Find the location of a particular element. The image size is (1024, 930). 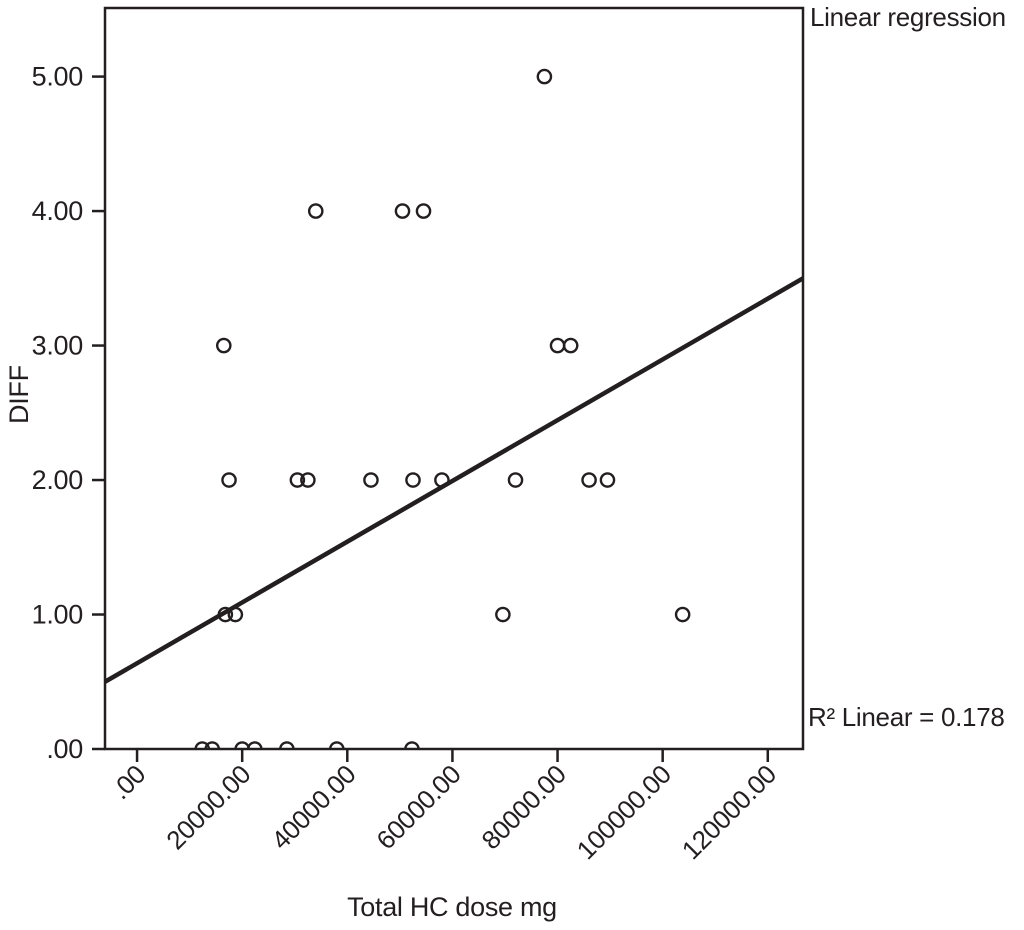

y-tick-label: 2.00 is located at coordinates (57, 480).